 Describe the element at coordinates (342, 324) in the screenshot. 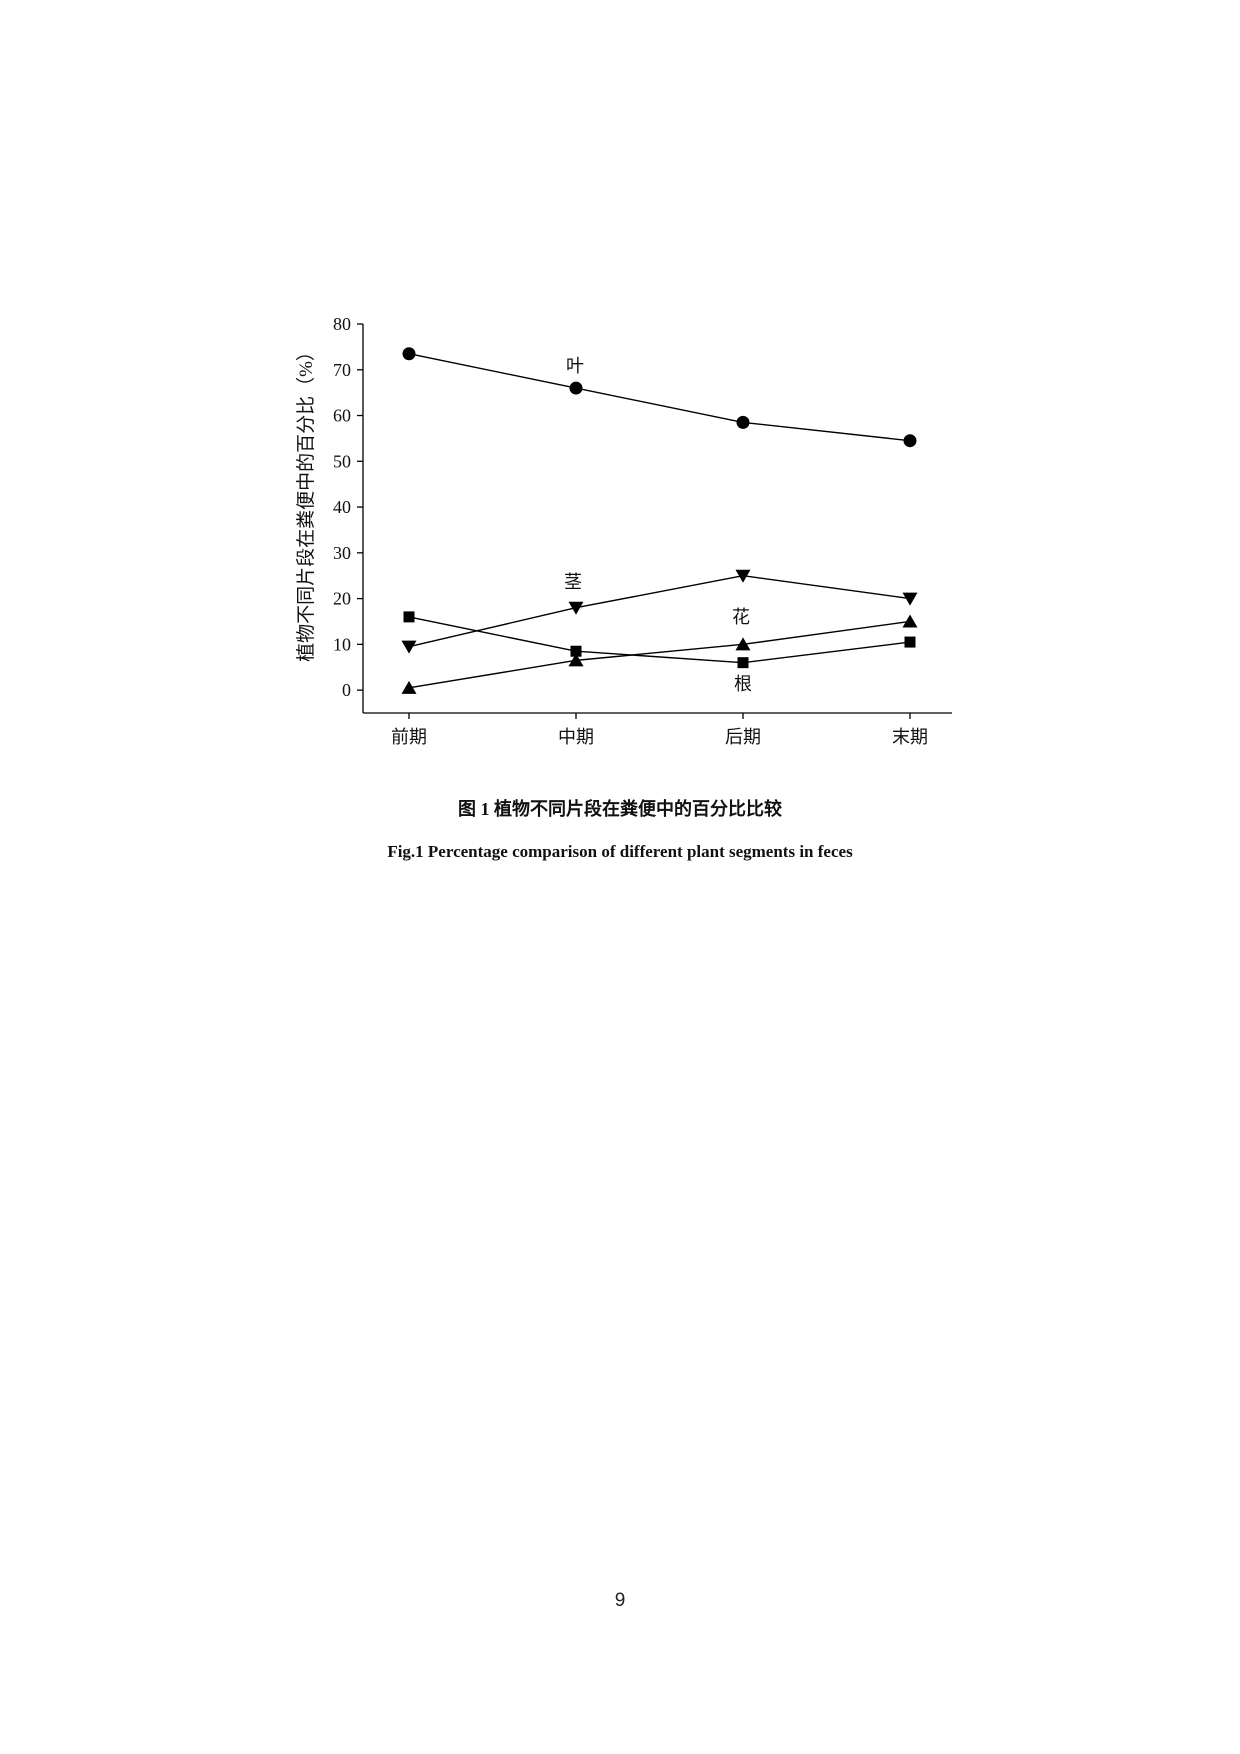

I see `y-tick-label: 80` at that location.